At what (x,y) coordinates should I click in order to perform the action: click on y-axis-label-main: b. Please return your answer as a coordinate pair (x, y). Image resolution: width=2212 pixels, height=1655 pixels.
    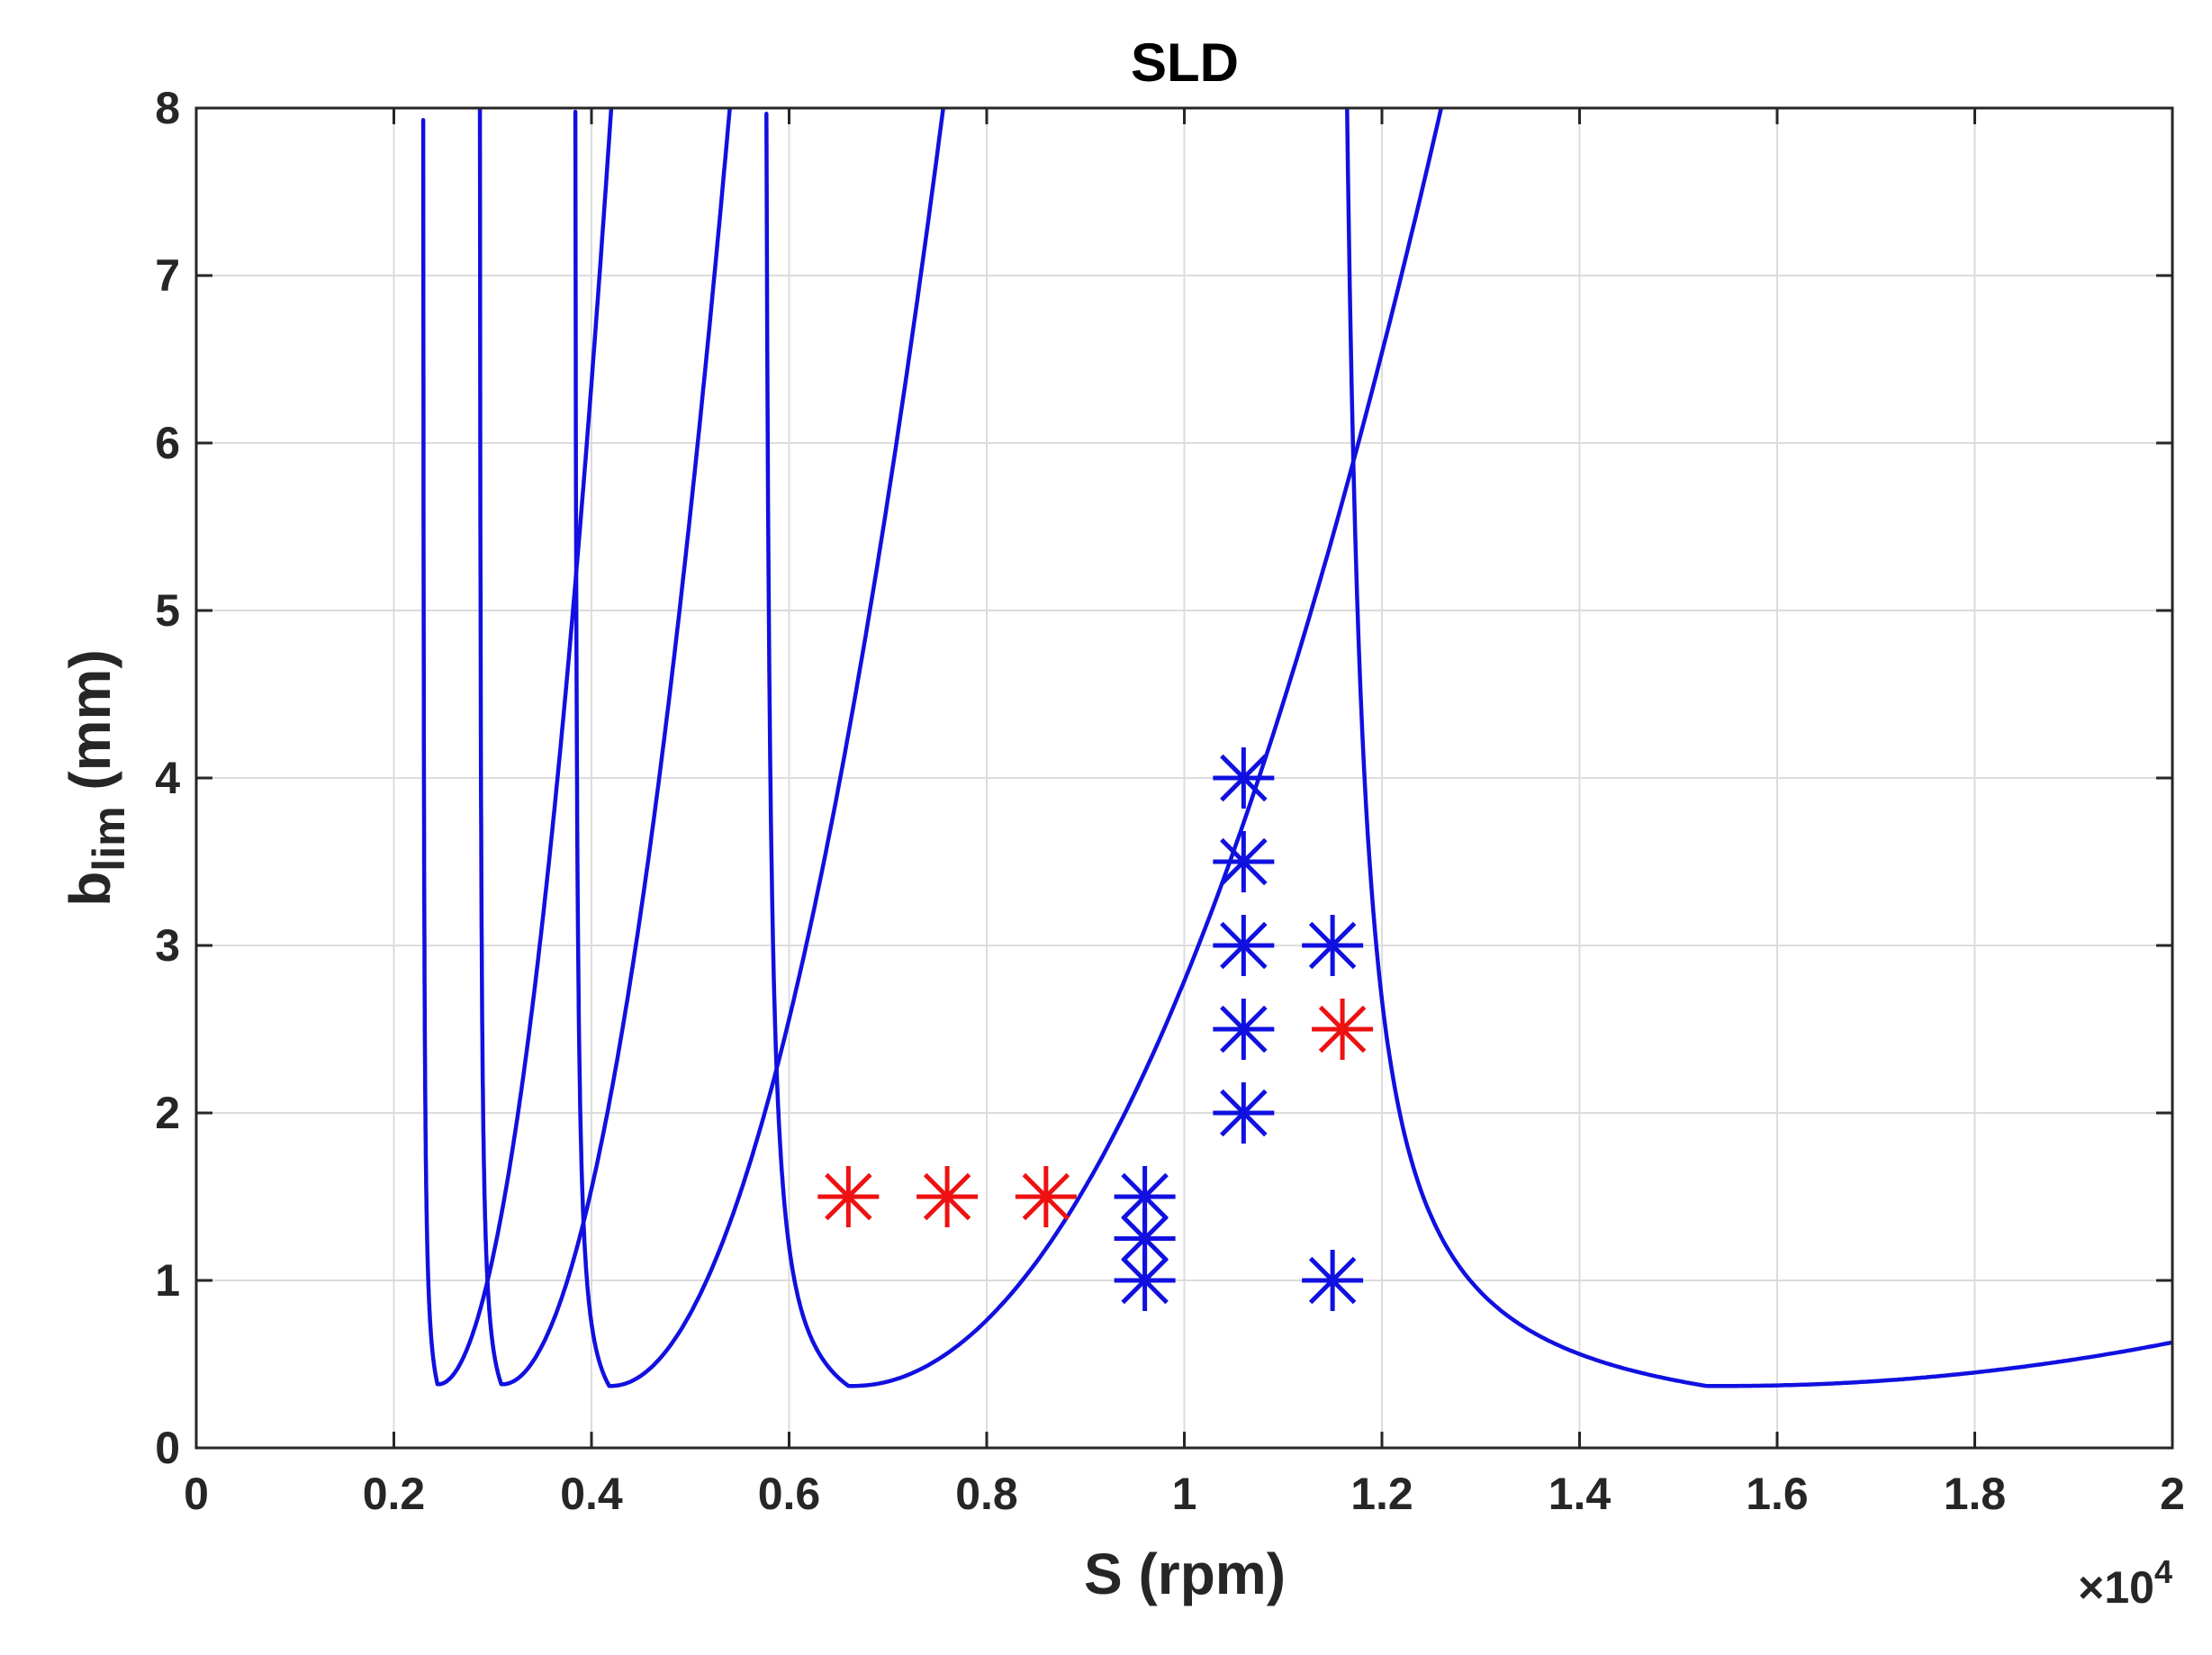
    Looking at the image, I should click on (90, 889).